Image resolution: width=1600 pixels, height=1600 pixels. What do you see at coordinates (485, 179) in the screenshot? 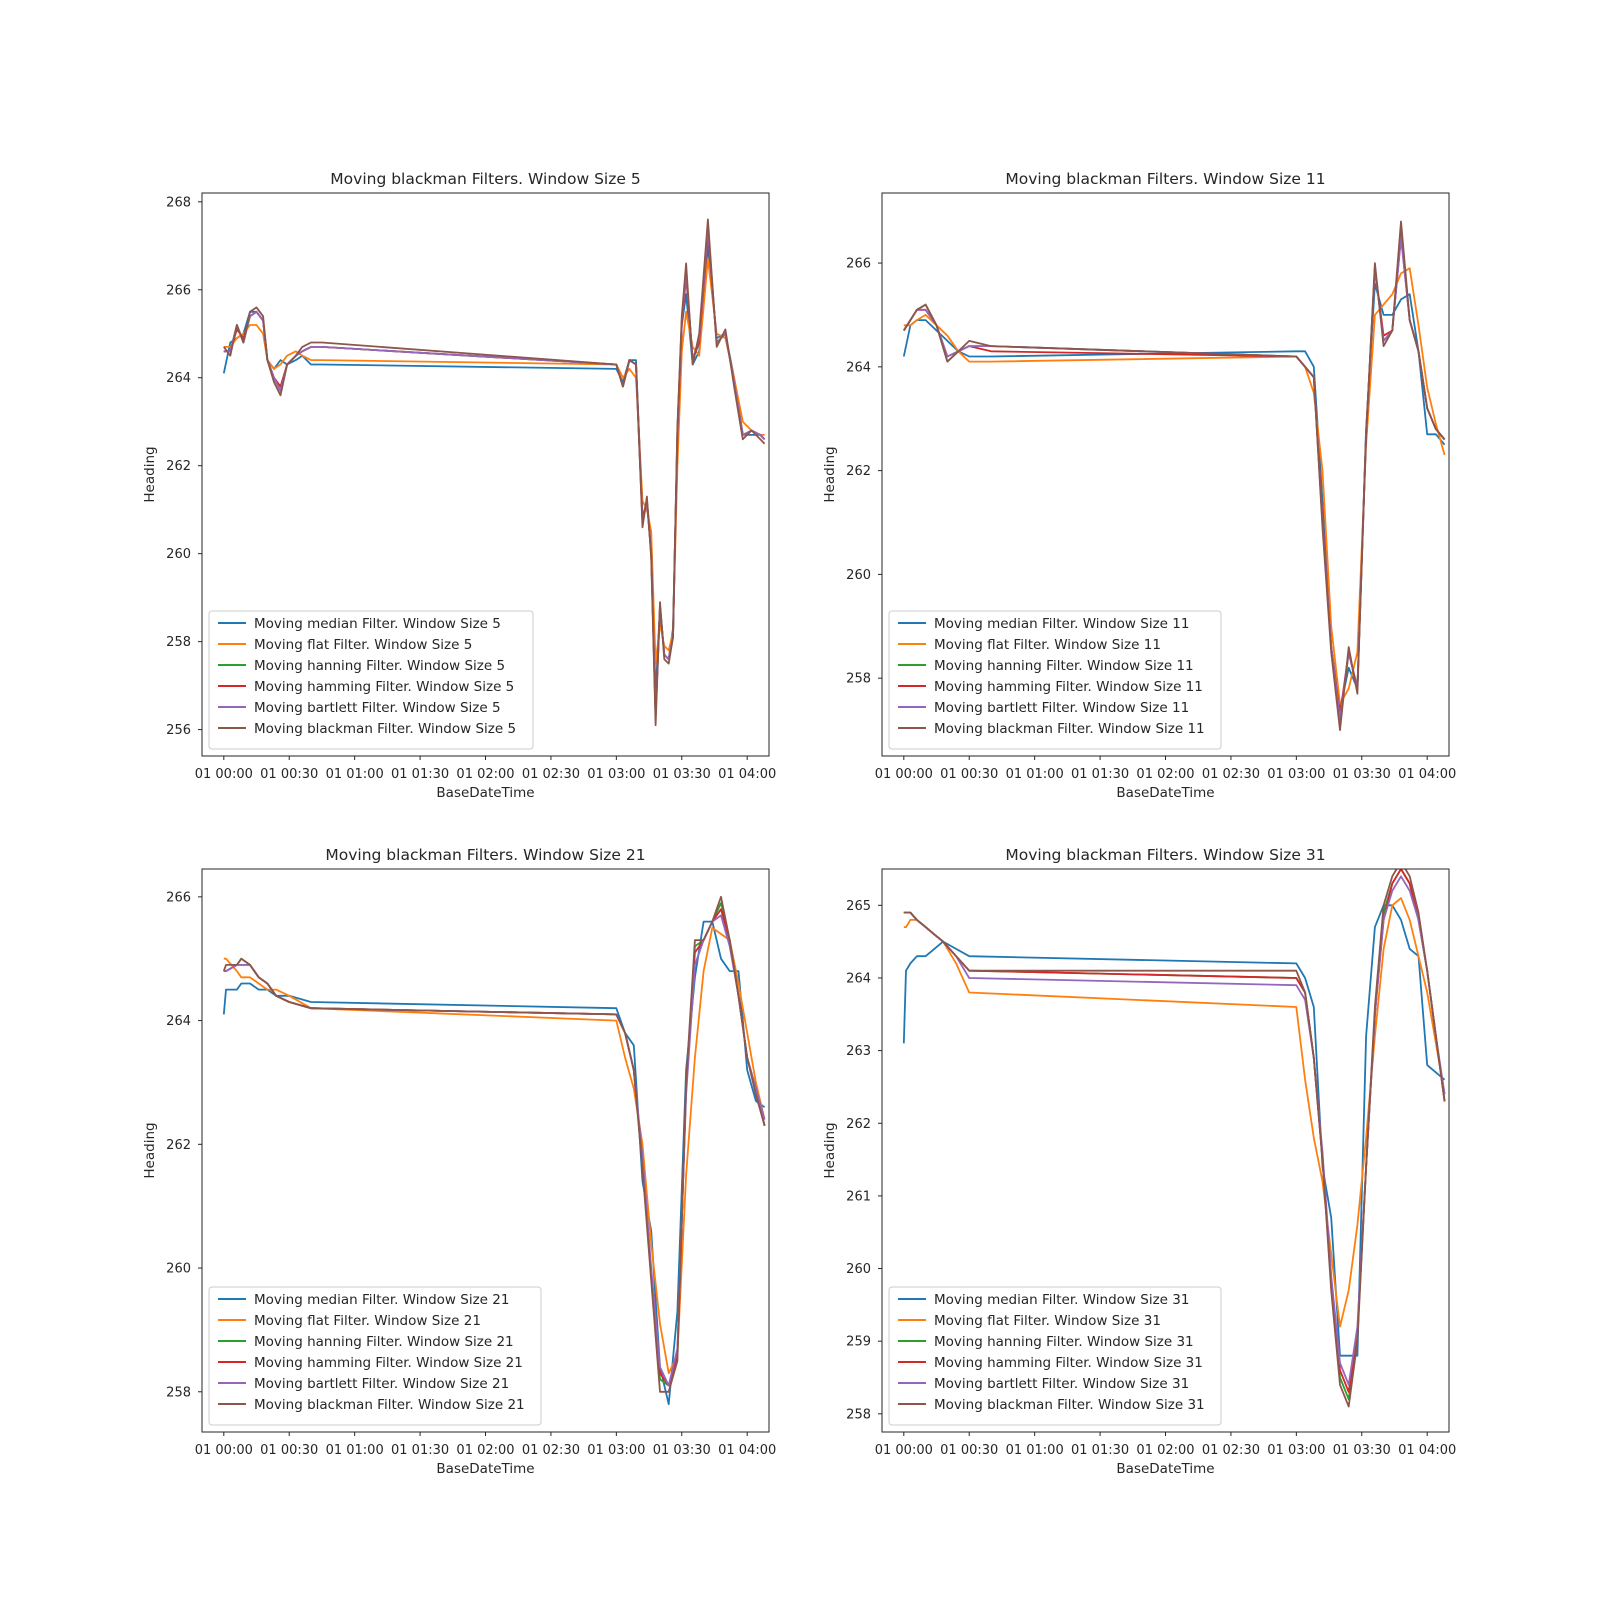
I see `chart-title: Moving blackman Filters. Window Size 5` at bounding box center [485, 179].